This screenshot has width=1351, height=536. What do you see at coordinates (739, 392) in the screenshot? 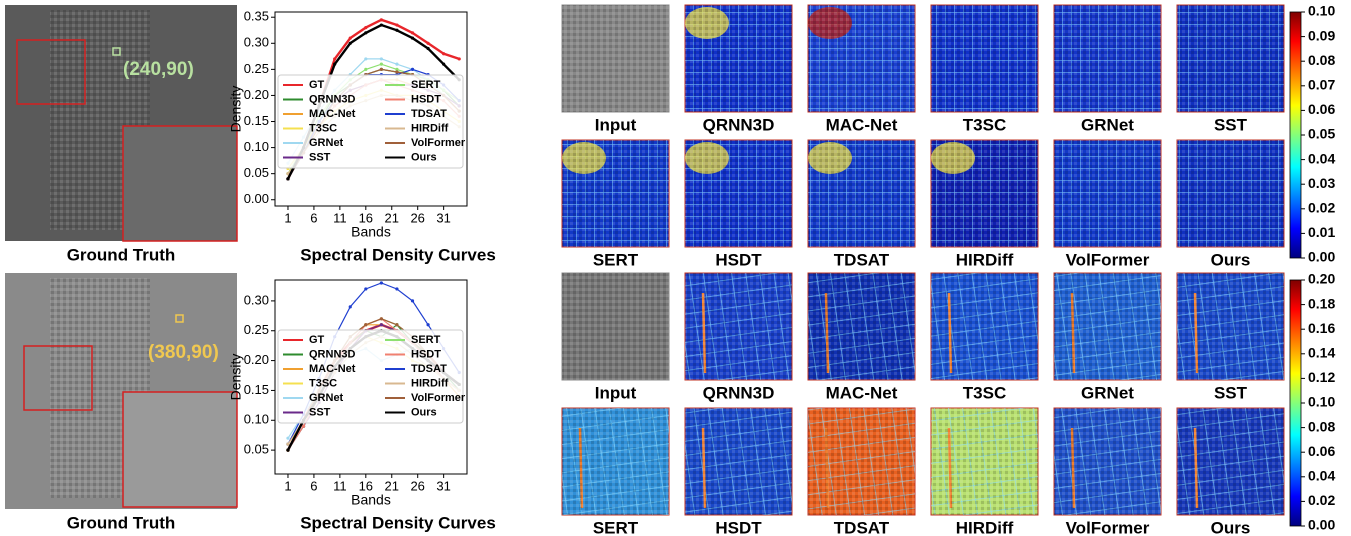
I see `tile-label: QRNN3D` at bounding box center [739, 392].